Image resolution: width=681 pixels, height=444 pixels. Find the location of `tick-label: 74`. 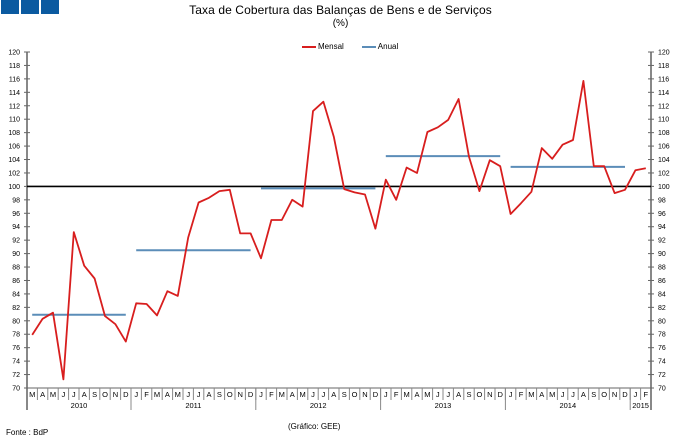

tick-label: 74 is located at coordinates (16, 362).